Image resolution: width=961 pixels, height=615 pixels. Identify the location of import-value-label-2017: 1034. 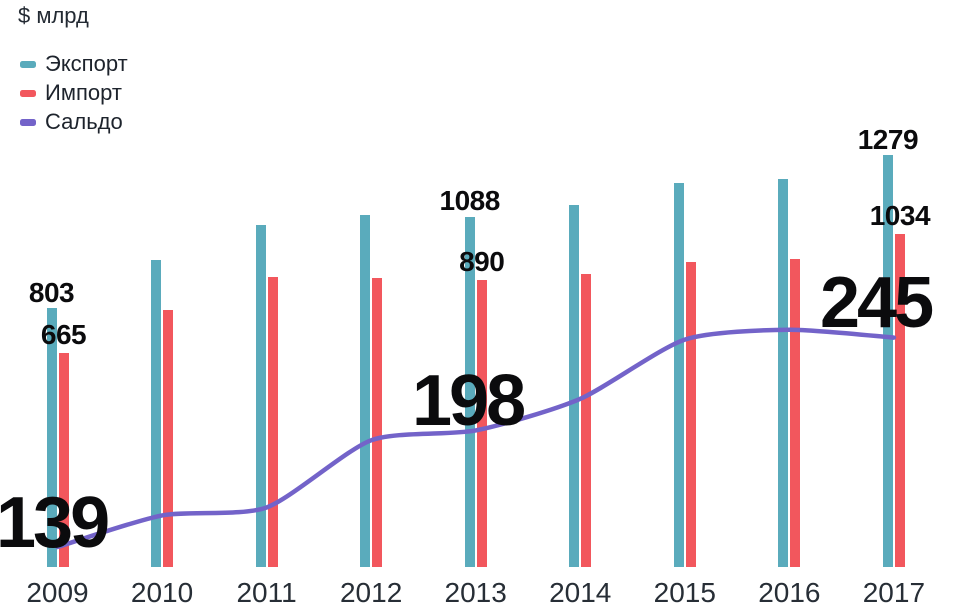
(900, 215).